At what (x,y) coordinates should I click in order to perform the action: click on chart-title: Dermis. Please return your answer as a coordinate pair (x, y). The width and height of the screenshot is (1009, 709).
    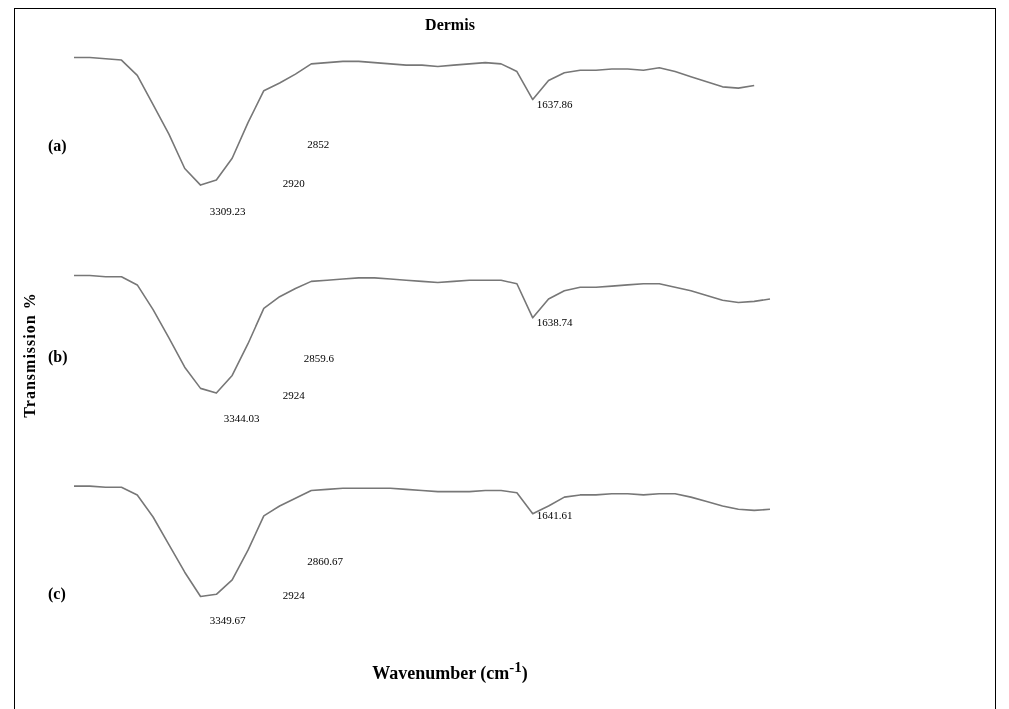
    Looking at the image, I should click on (450, 25).